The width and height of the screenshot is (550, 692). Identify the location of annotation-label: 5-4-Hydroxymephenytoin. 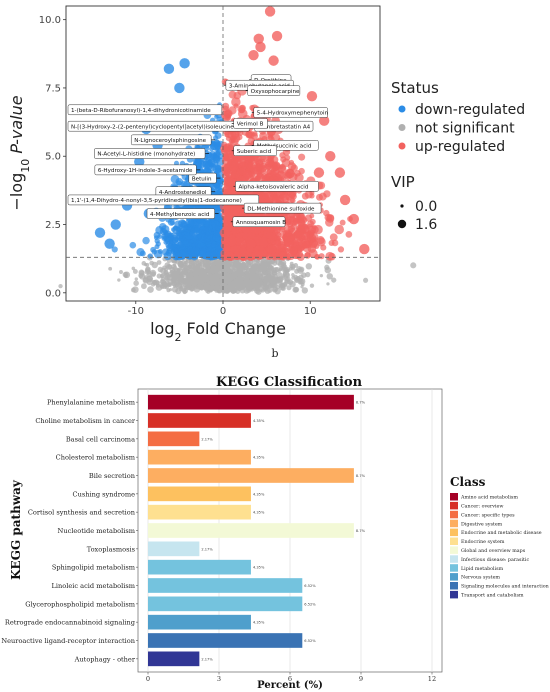
(293, 114).